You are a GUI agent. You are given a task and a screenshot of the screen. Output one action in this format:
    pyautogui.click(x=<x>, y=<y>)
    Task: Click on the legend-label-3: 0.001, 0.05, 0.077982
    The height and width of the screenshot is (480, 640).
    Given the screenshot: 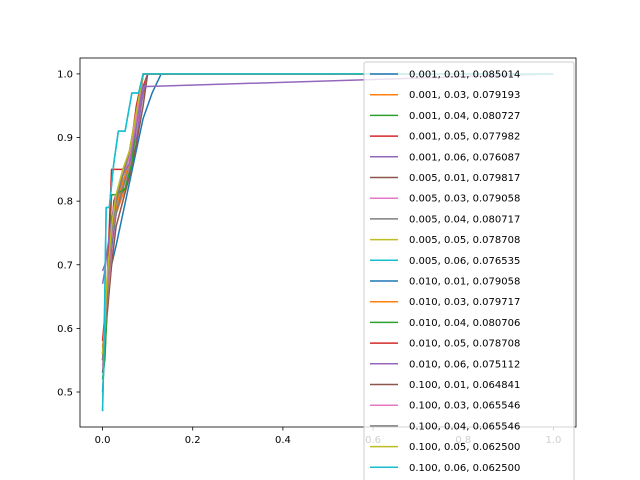 What is the action you would take?
    pyautogui.click(x=464, y=137)
    